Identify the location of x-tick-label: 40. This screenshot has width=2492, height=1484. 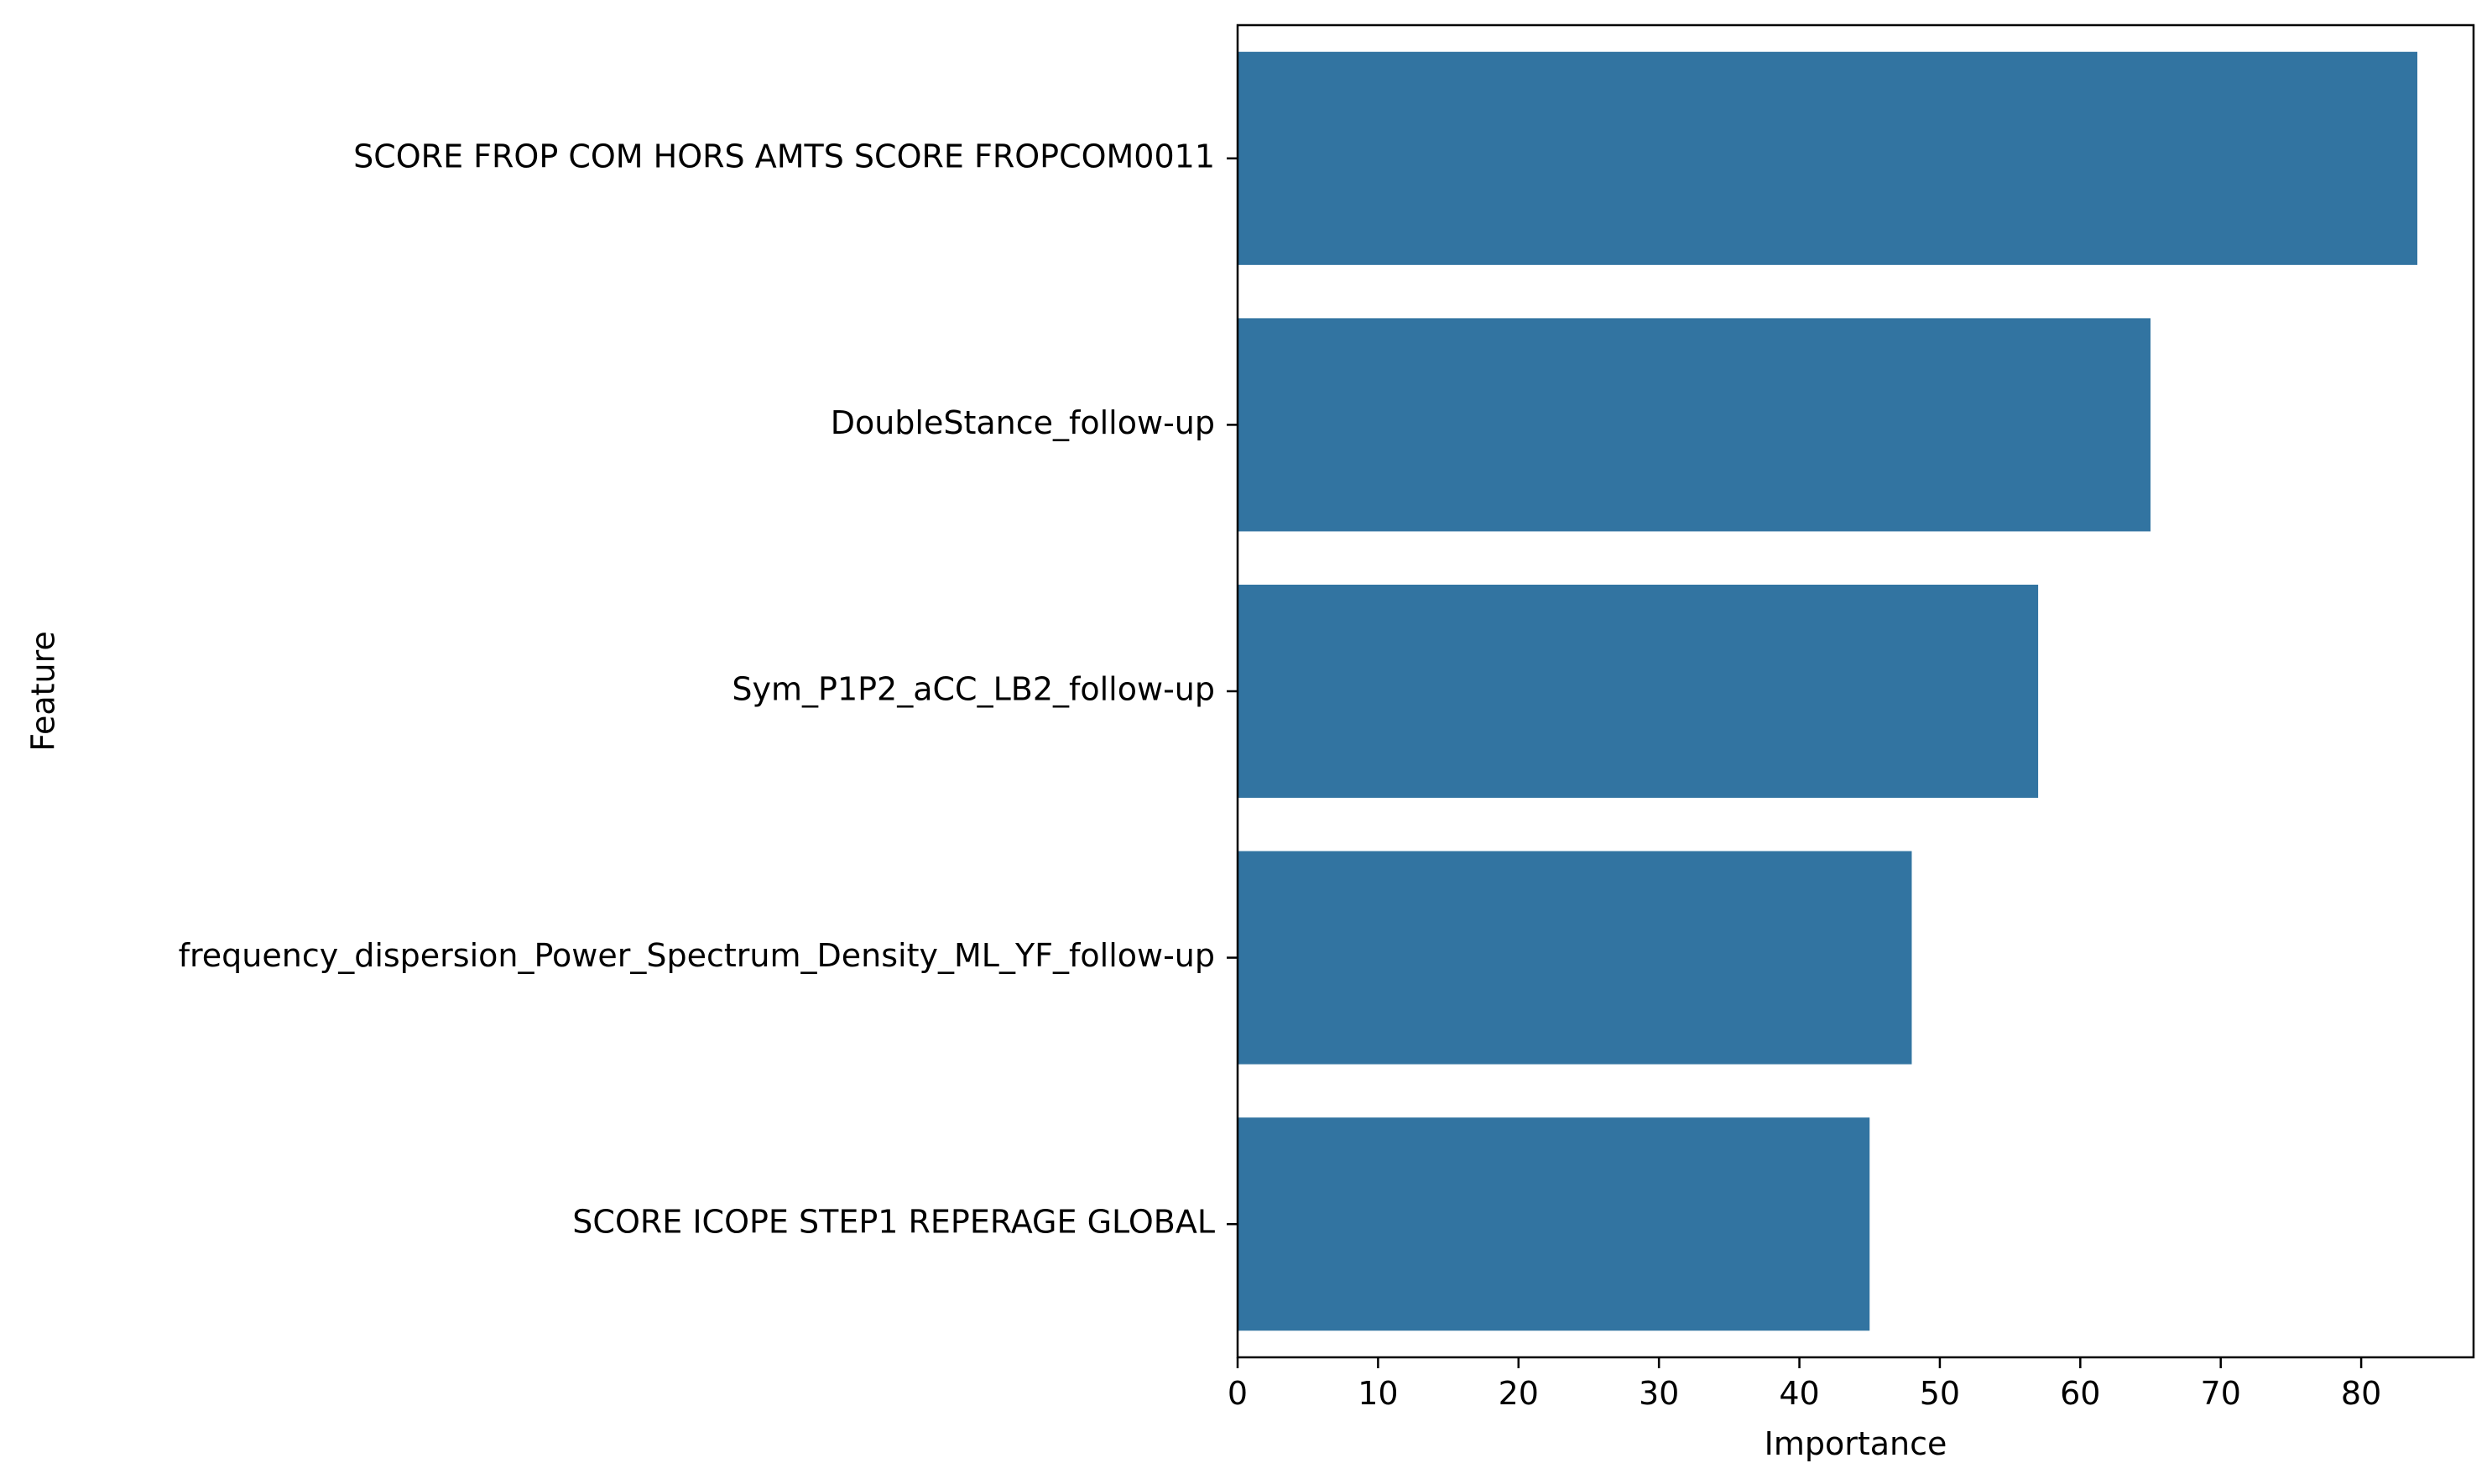
(1799, 1393).